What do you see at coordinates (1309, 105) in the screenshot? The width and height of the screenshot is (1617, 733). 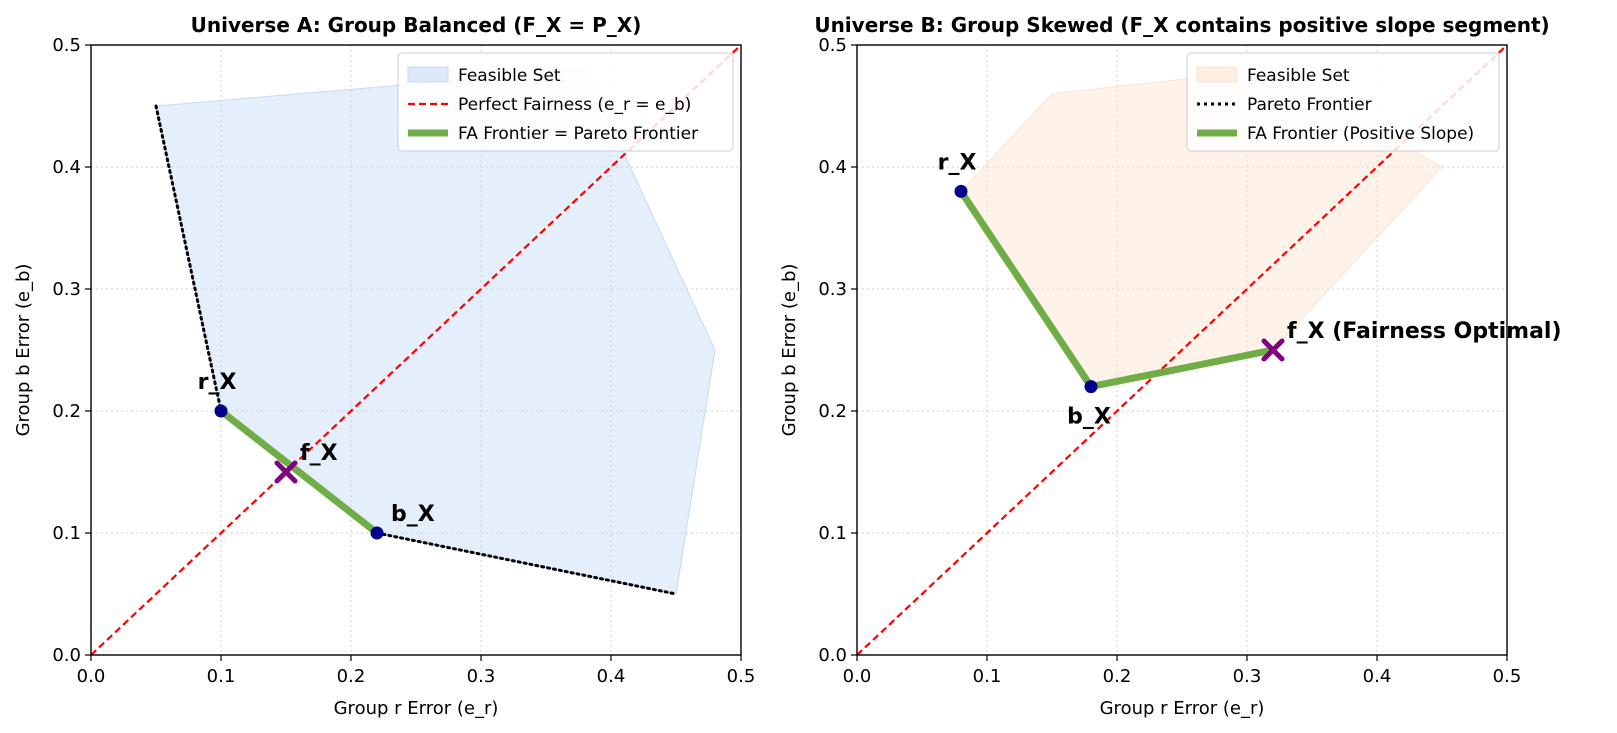 I see `legend-label: Pareto Frontier` at bounding box center [1309, 105].